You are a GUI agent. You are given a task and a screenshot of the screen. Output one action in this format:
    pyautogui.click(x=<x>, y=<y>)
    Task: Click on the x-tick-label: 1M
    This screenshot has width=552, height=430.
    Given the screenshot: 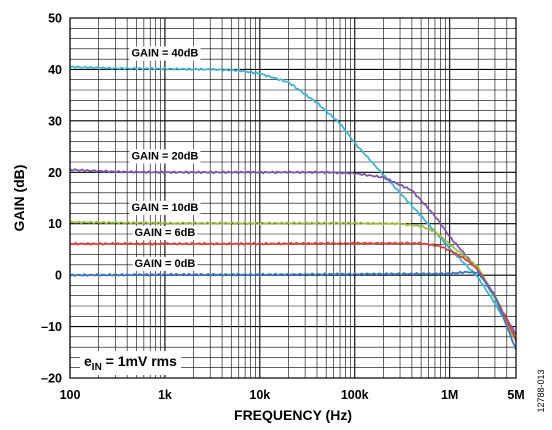 What is the action you would take?
    pyautogui.click(x=449, y=395)
    